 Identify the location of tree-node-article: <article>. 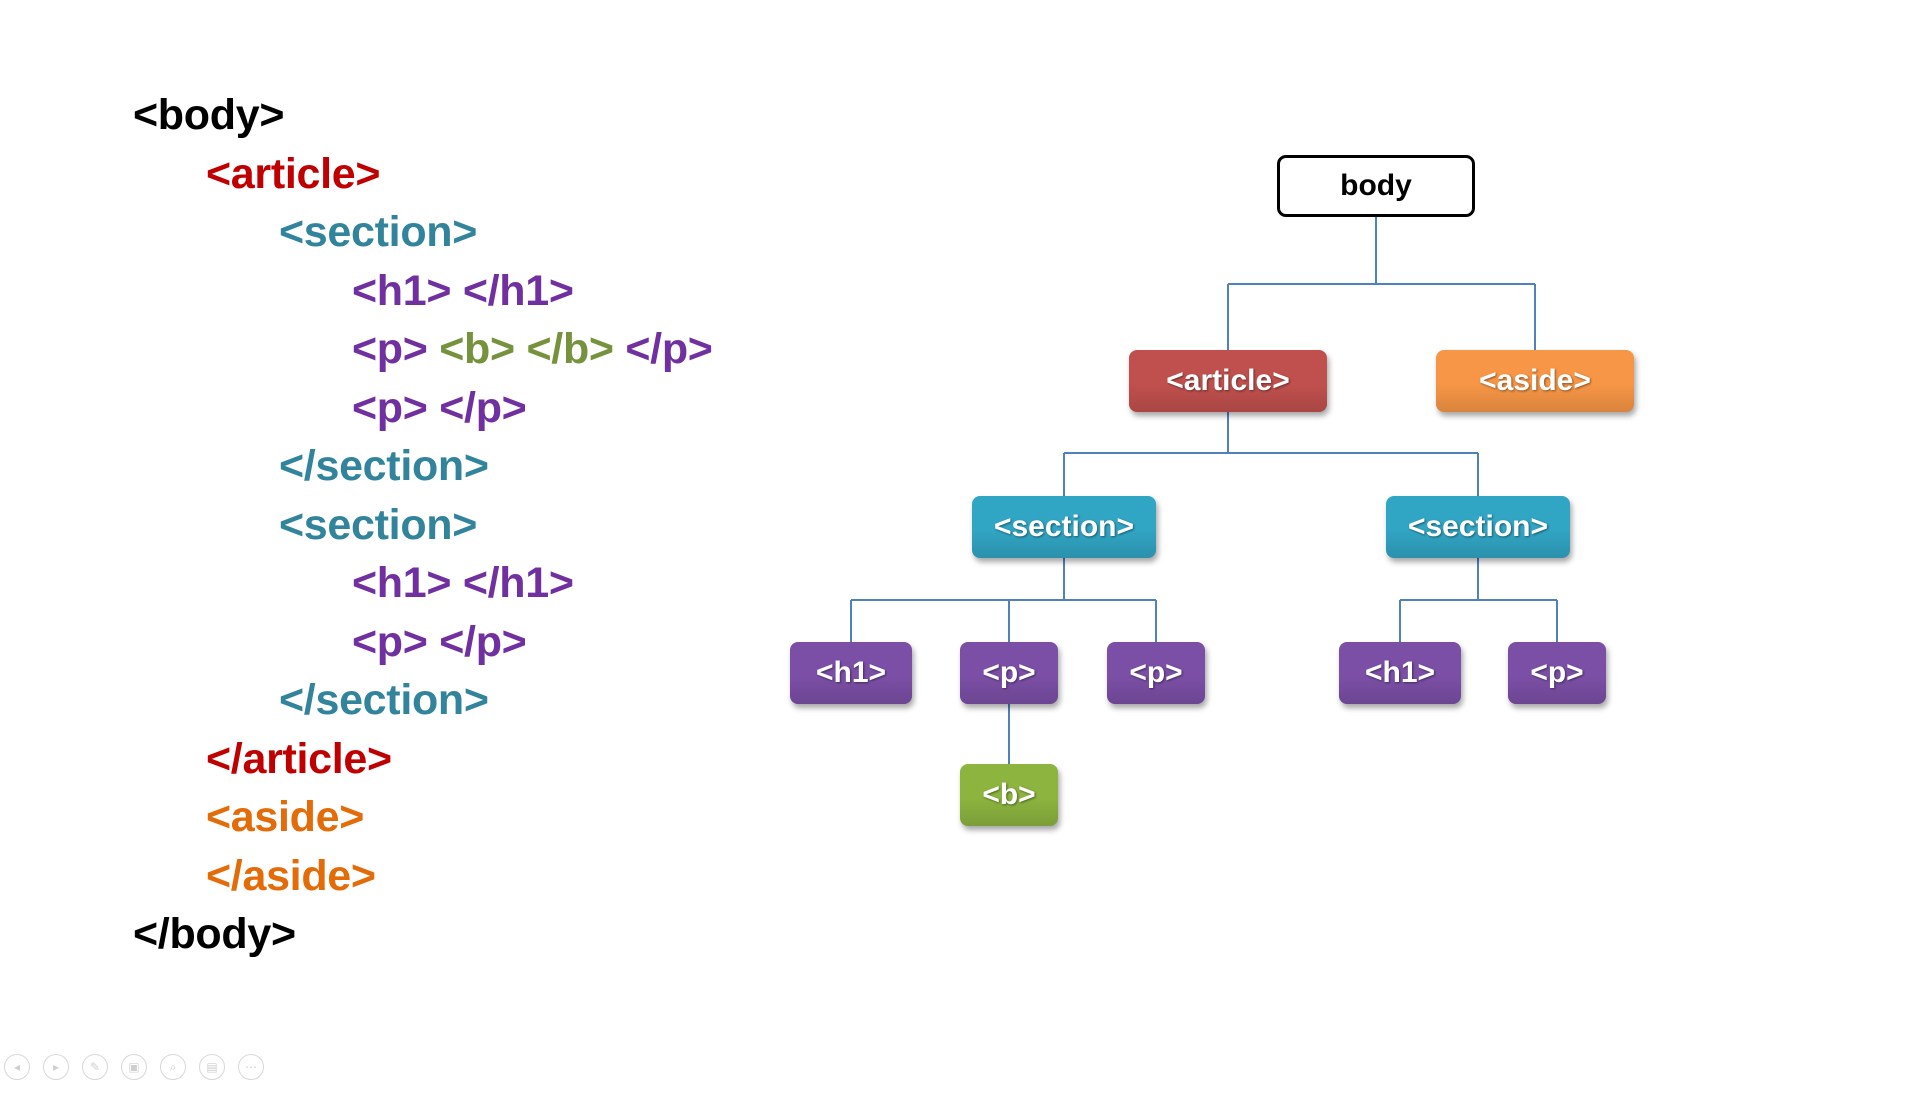
(1228, 381).